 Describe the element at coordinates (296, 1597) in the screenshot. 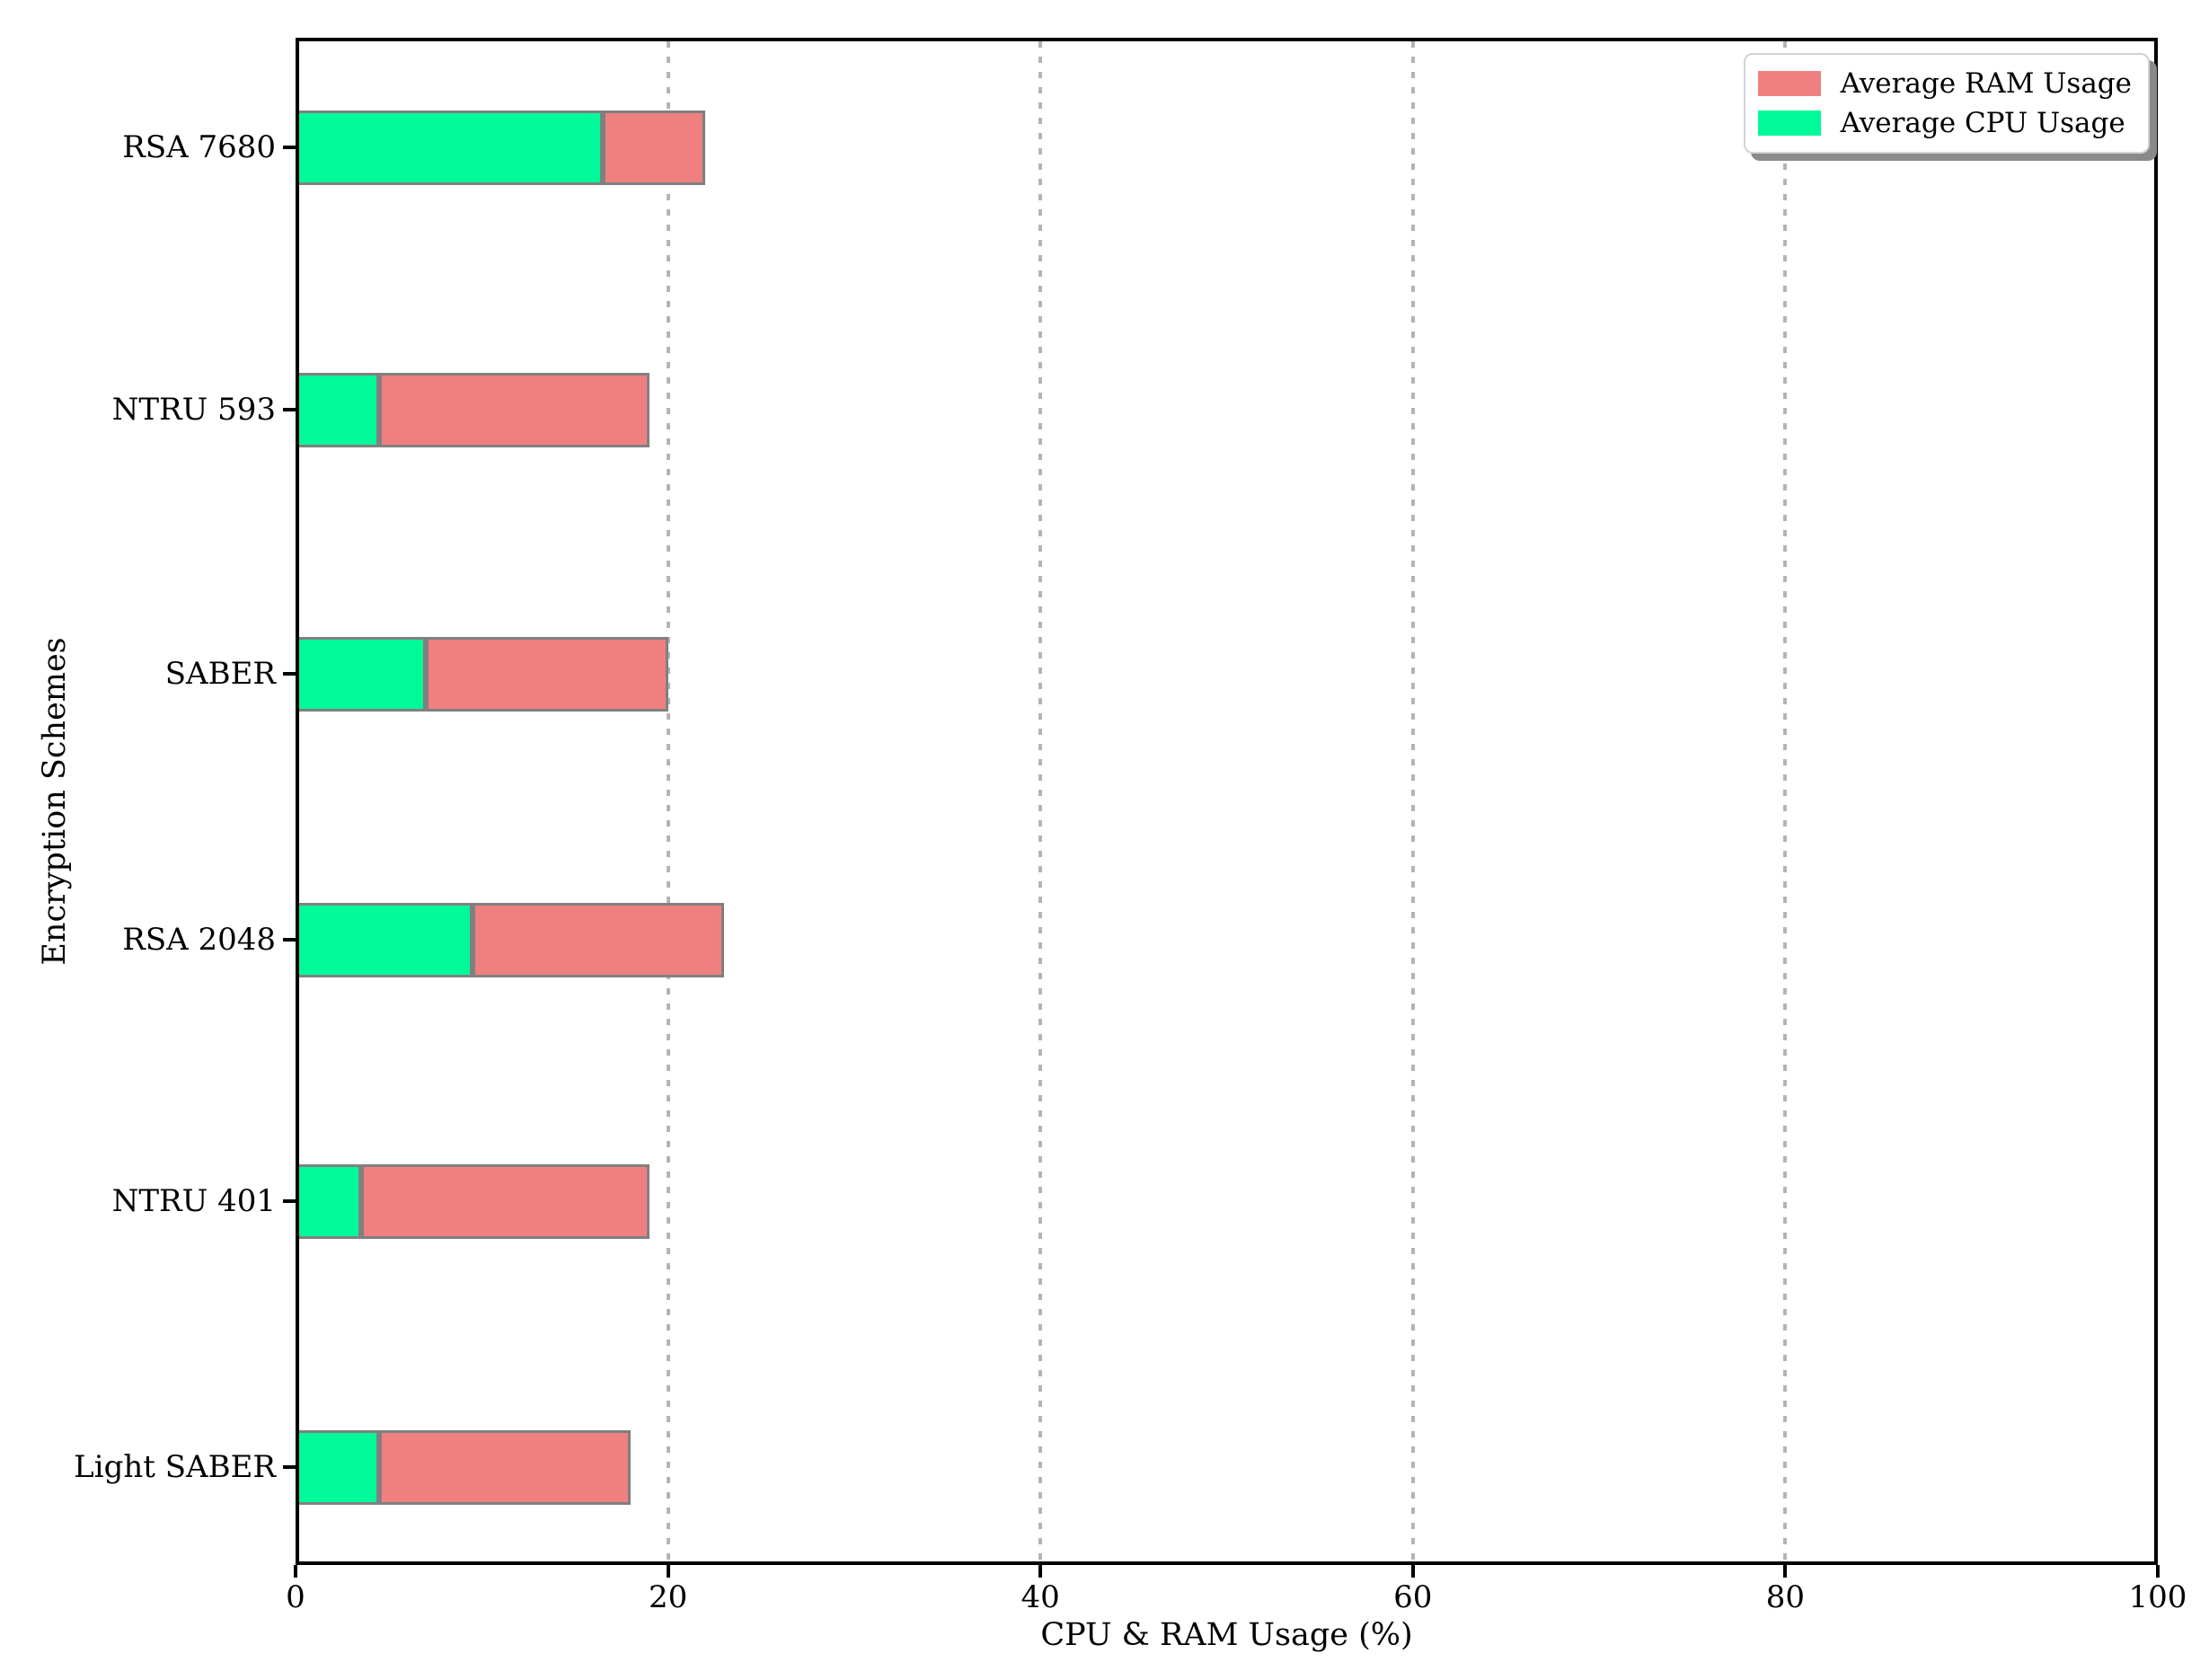

I see `x-tick-label-0: 0` at that location.